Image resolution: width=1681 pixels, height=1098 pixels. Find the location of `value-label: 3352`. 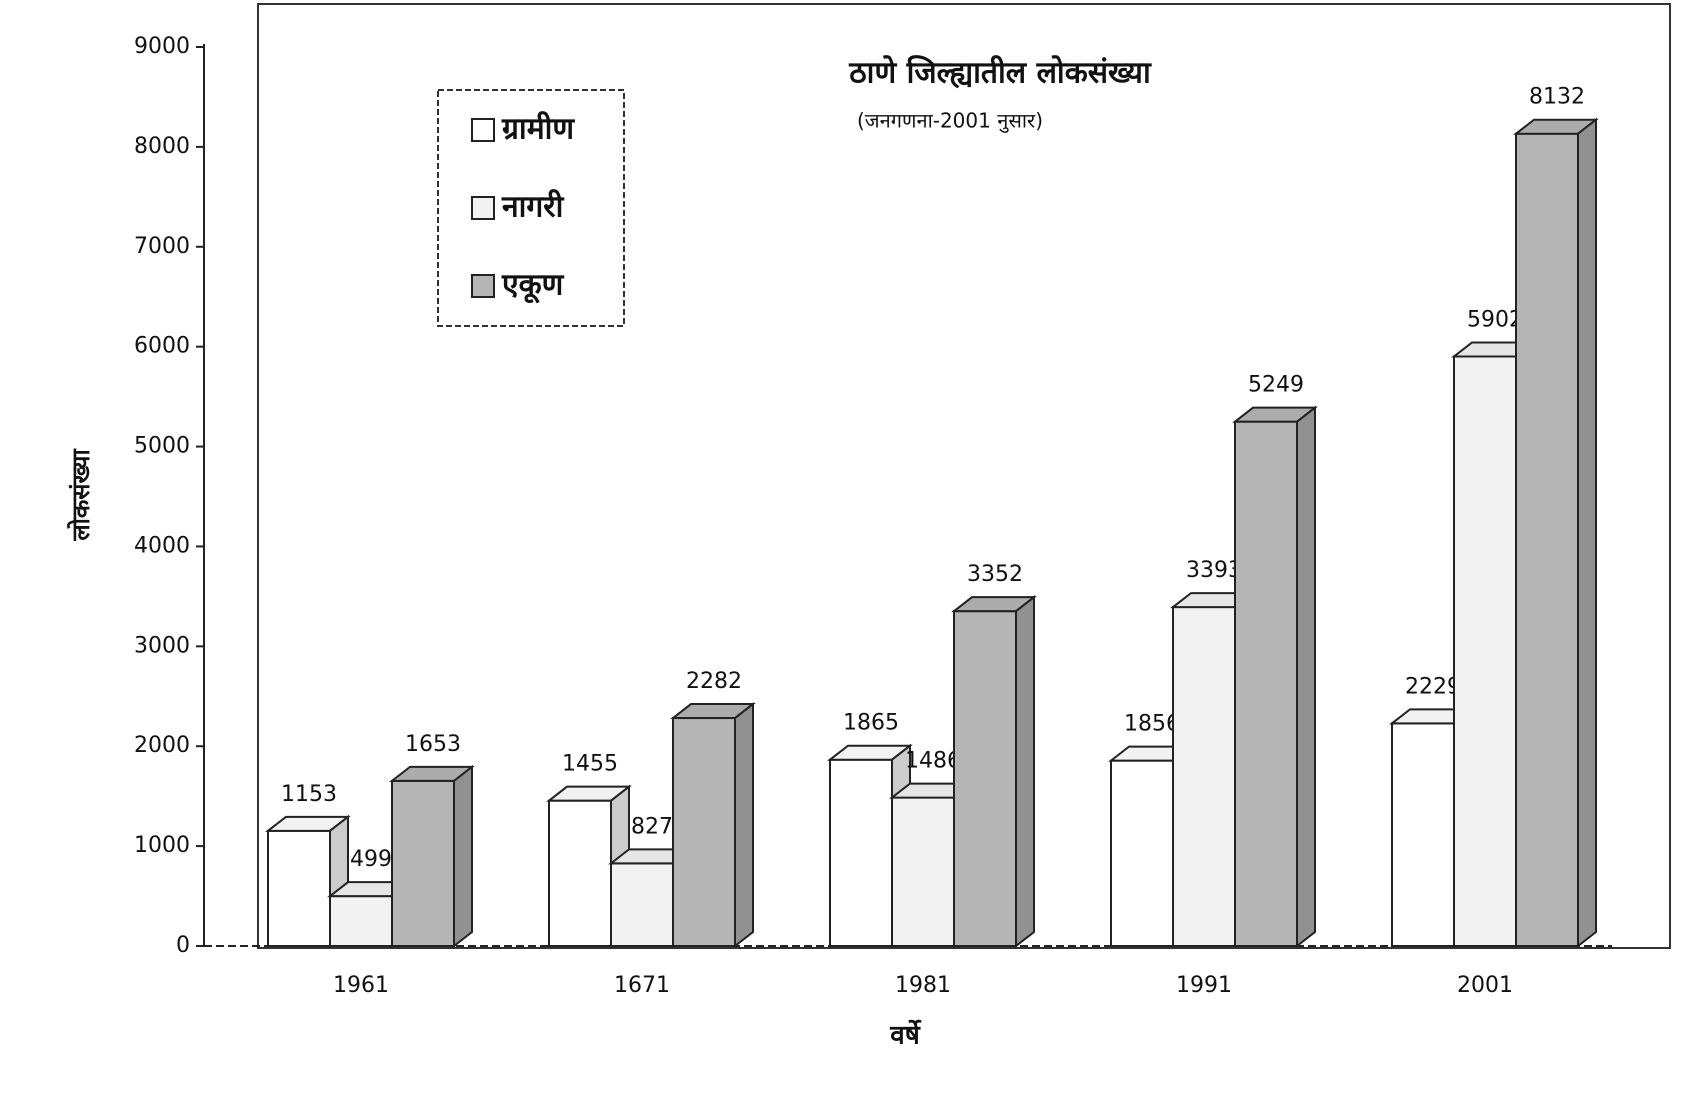

value-label: 3352 is located at coordinates (995, 574).